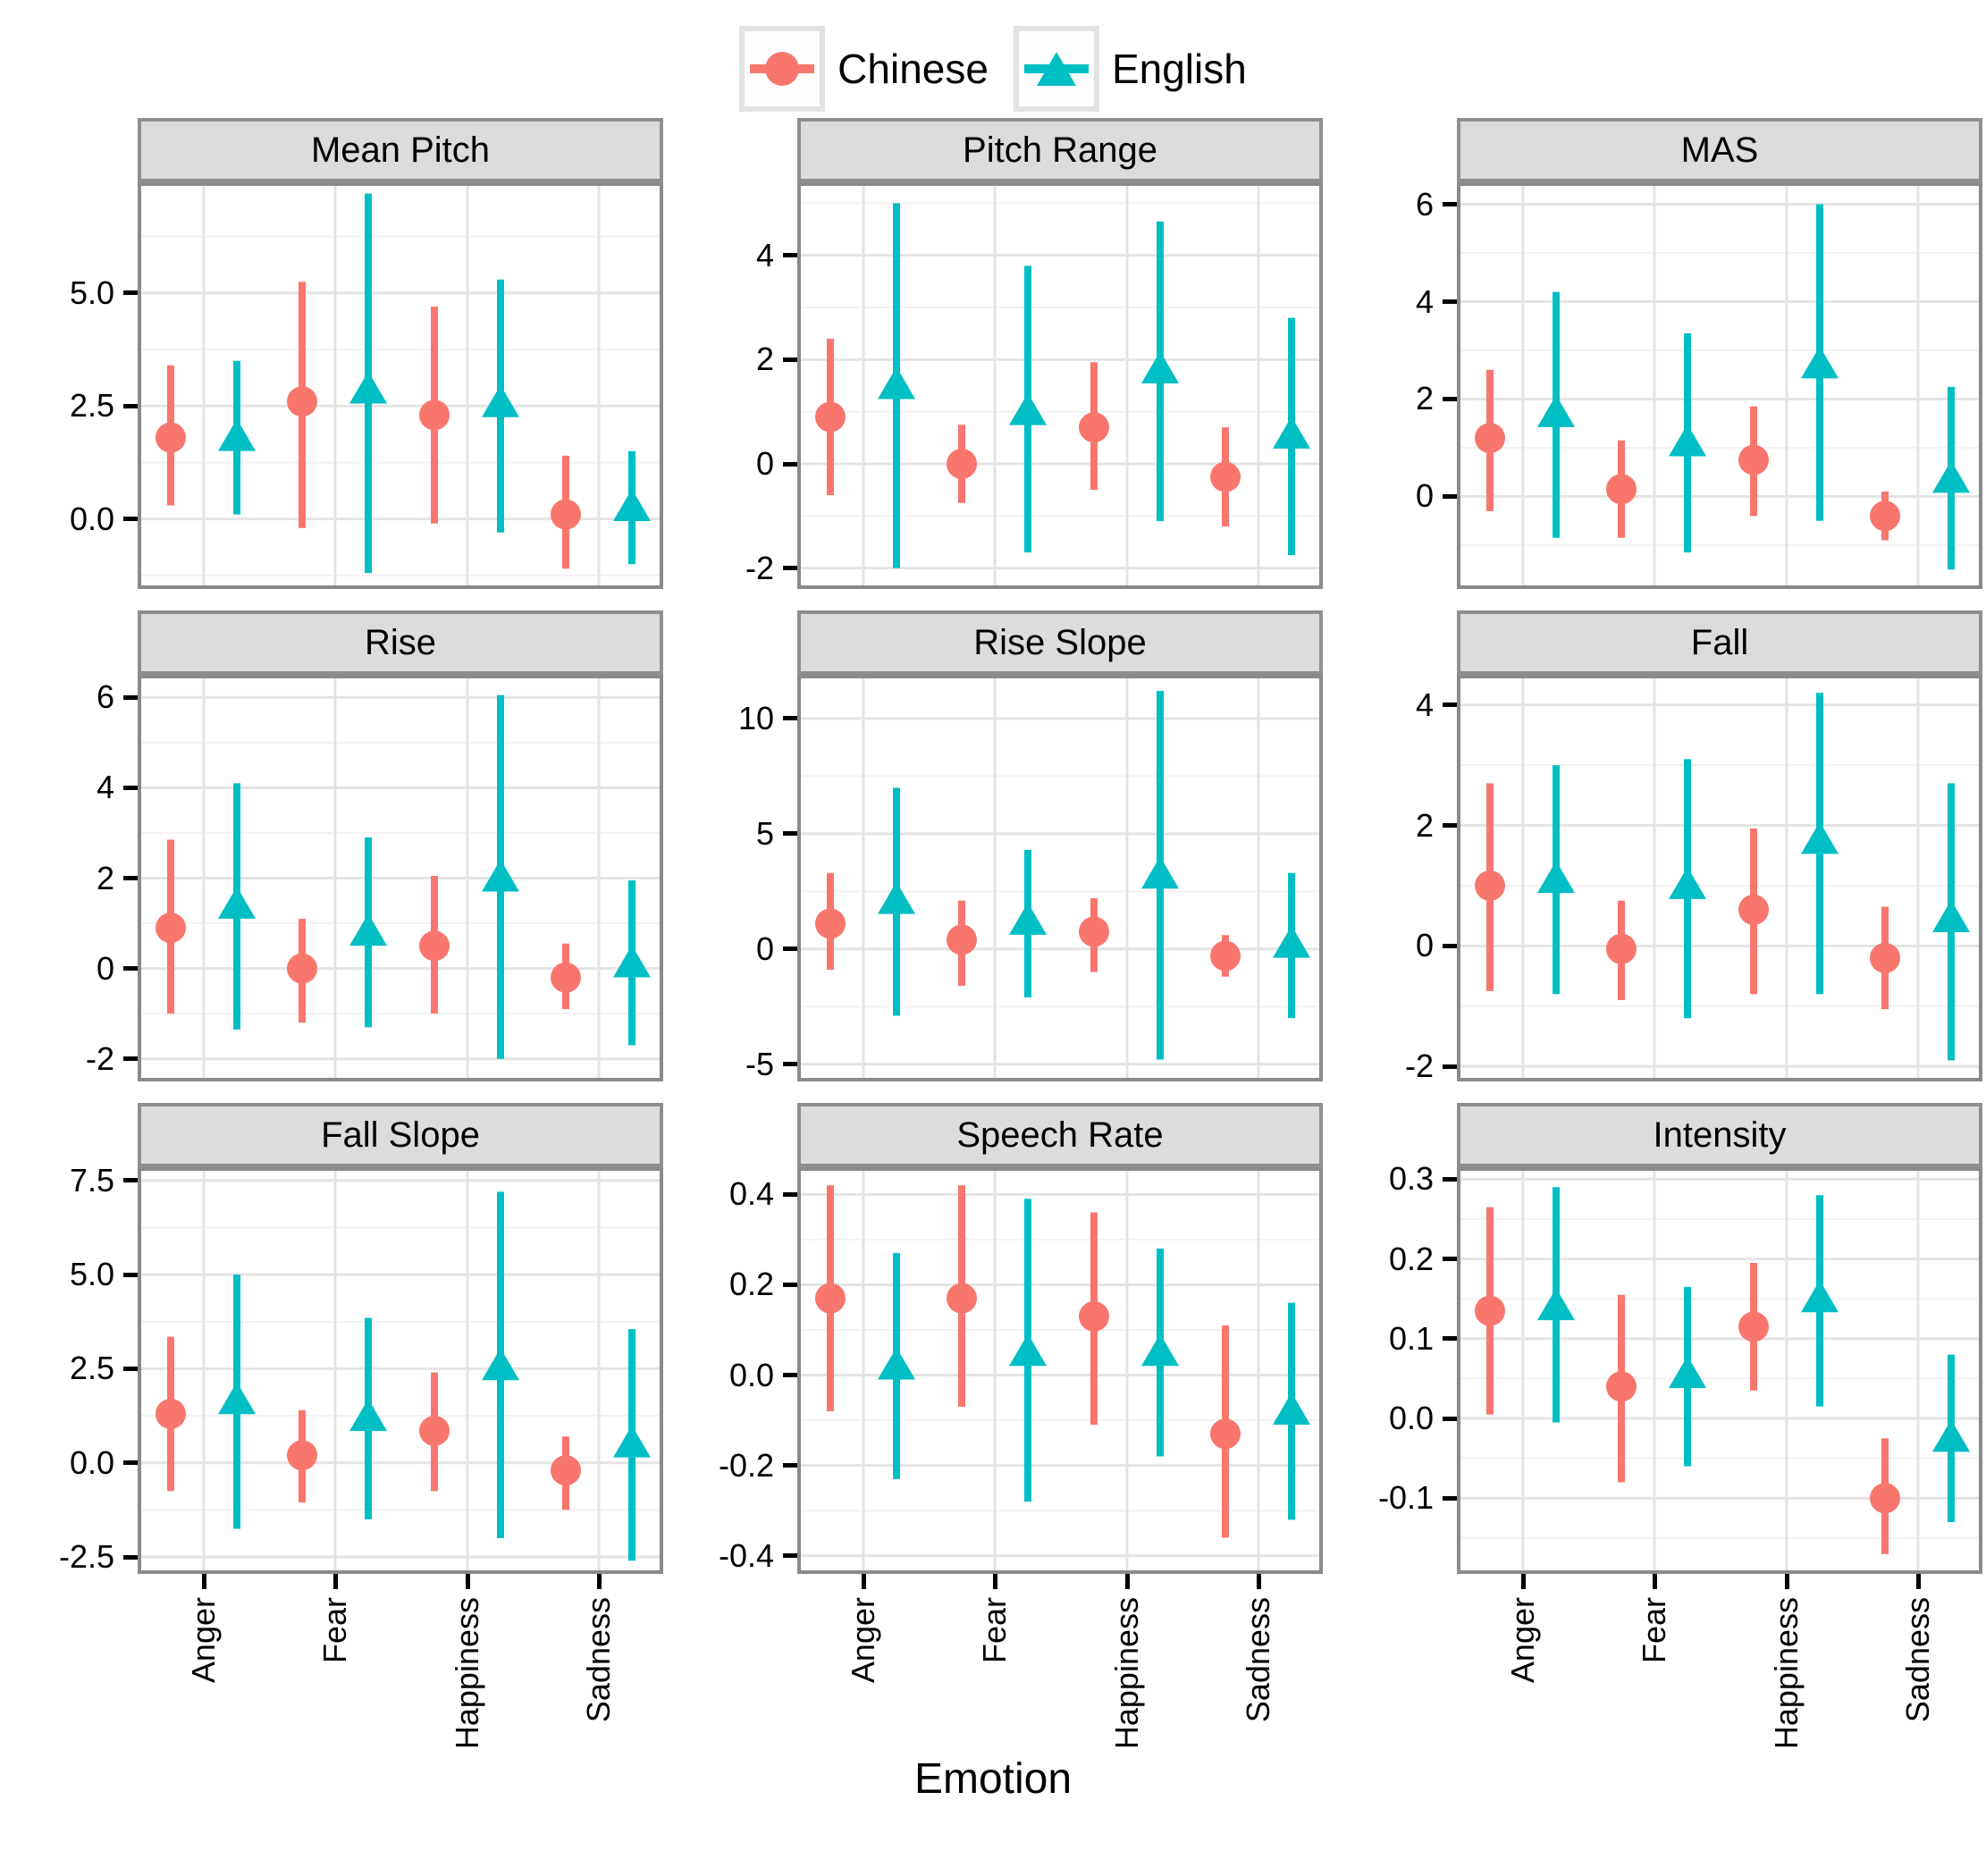 This screenshot has height=1876, width=1986. Describe the element at coordinates (1719, 642) in the screenshot. I see `facet-title: Fall` at that location.